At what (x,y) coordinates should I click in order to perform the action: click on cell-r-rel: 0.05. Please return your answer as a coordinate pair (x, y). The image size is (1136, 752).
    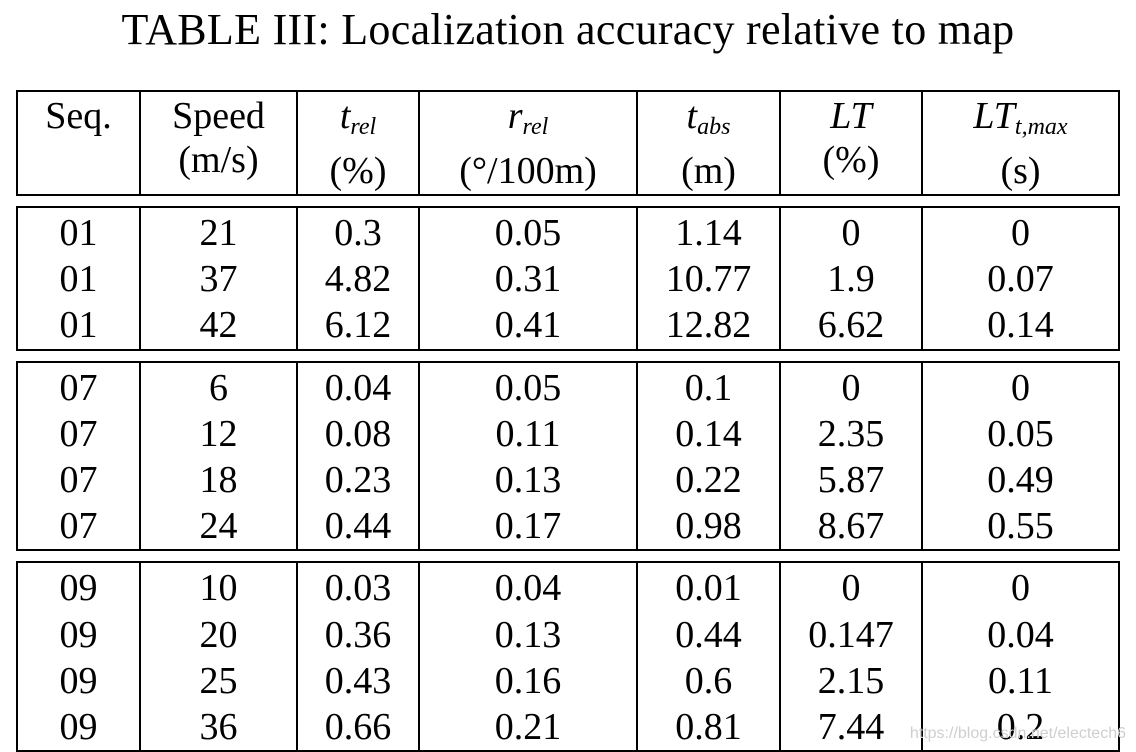
    Looking at the image, I should click on (528, 231).